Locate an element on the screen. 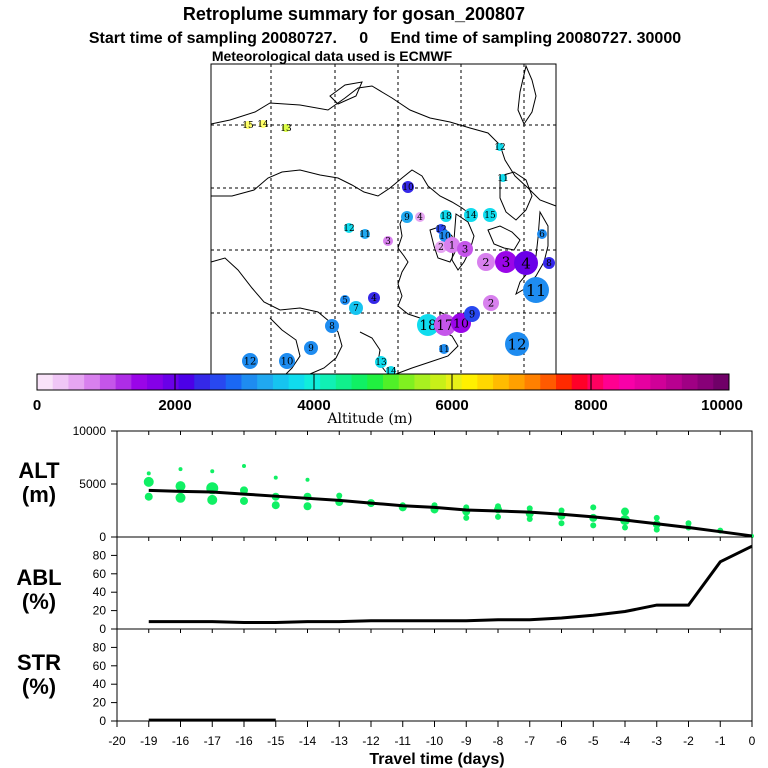  plume-marker: 12 is located at coordinates (250, 361).